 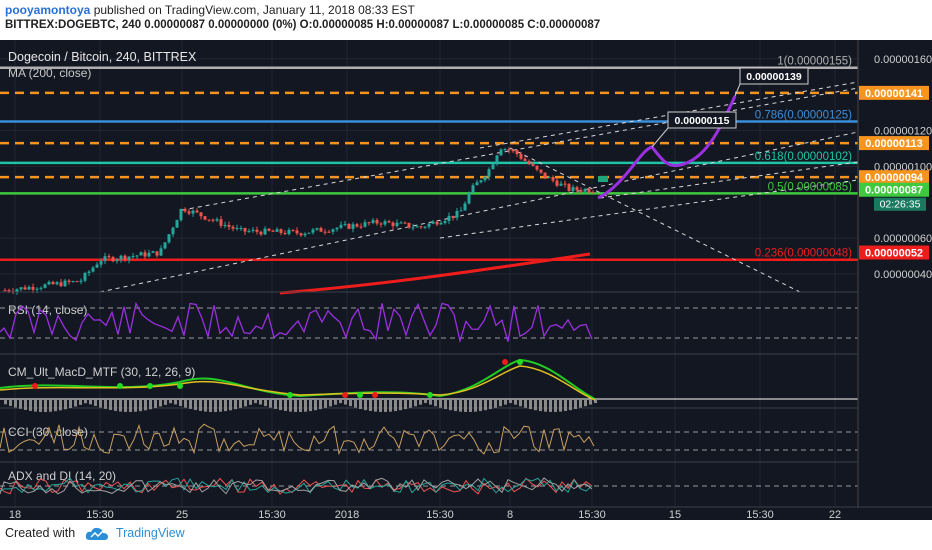 What do you see at coordinates (48, 10) in the screenshot?
I see `author-link: pooyamontoya` at bounding box center [48, 10].